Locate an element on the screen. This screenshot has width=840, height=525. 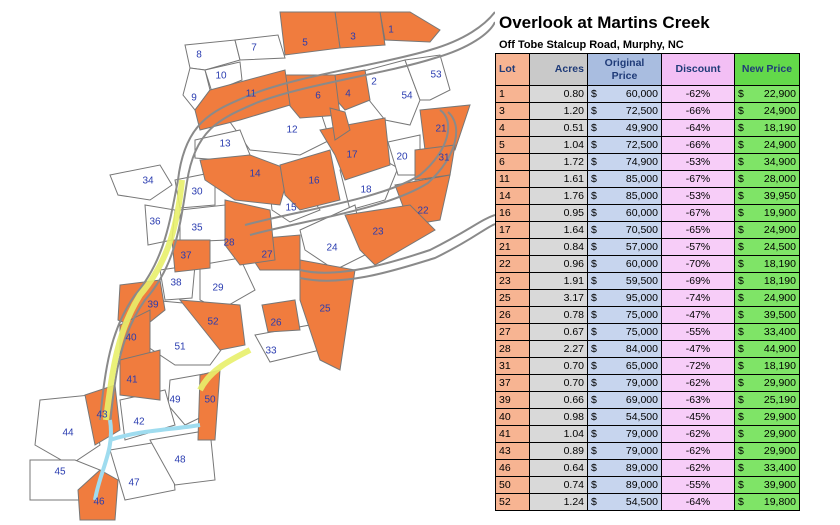
lot-label-29: 29 is located at coordinates (218, 288).